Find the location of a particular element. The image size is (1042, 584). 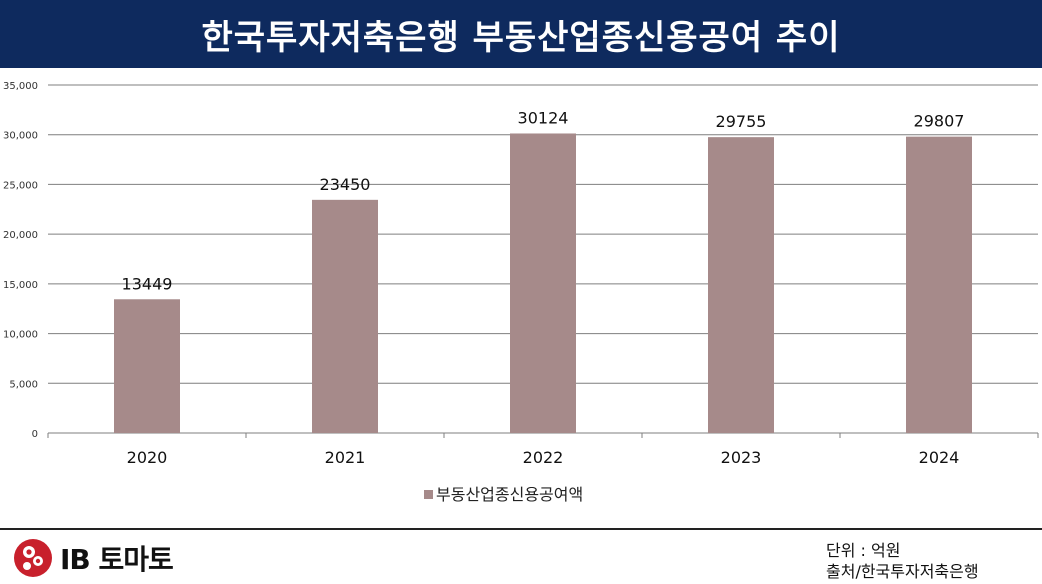

ib-tomato-logo-icon is located at coordinates (33, 558).